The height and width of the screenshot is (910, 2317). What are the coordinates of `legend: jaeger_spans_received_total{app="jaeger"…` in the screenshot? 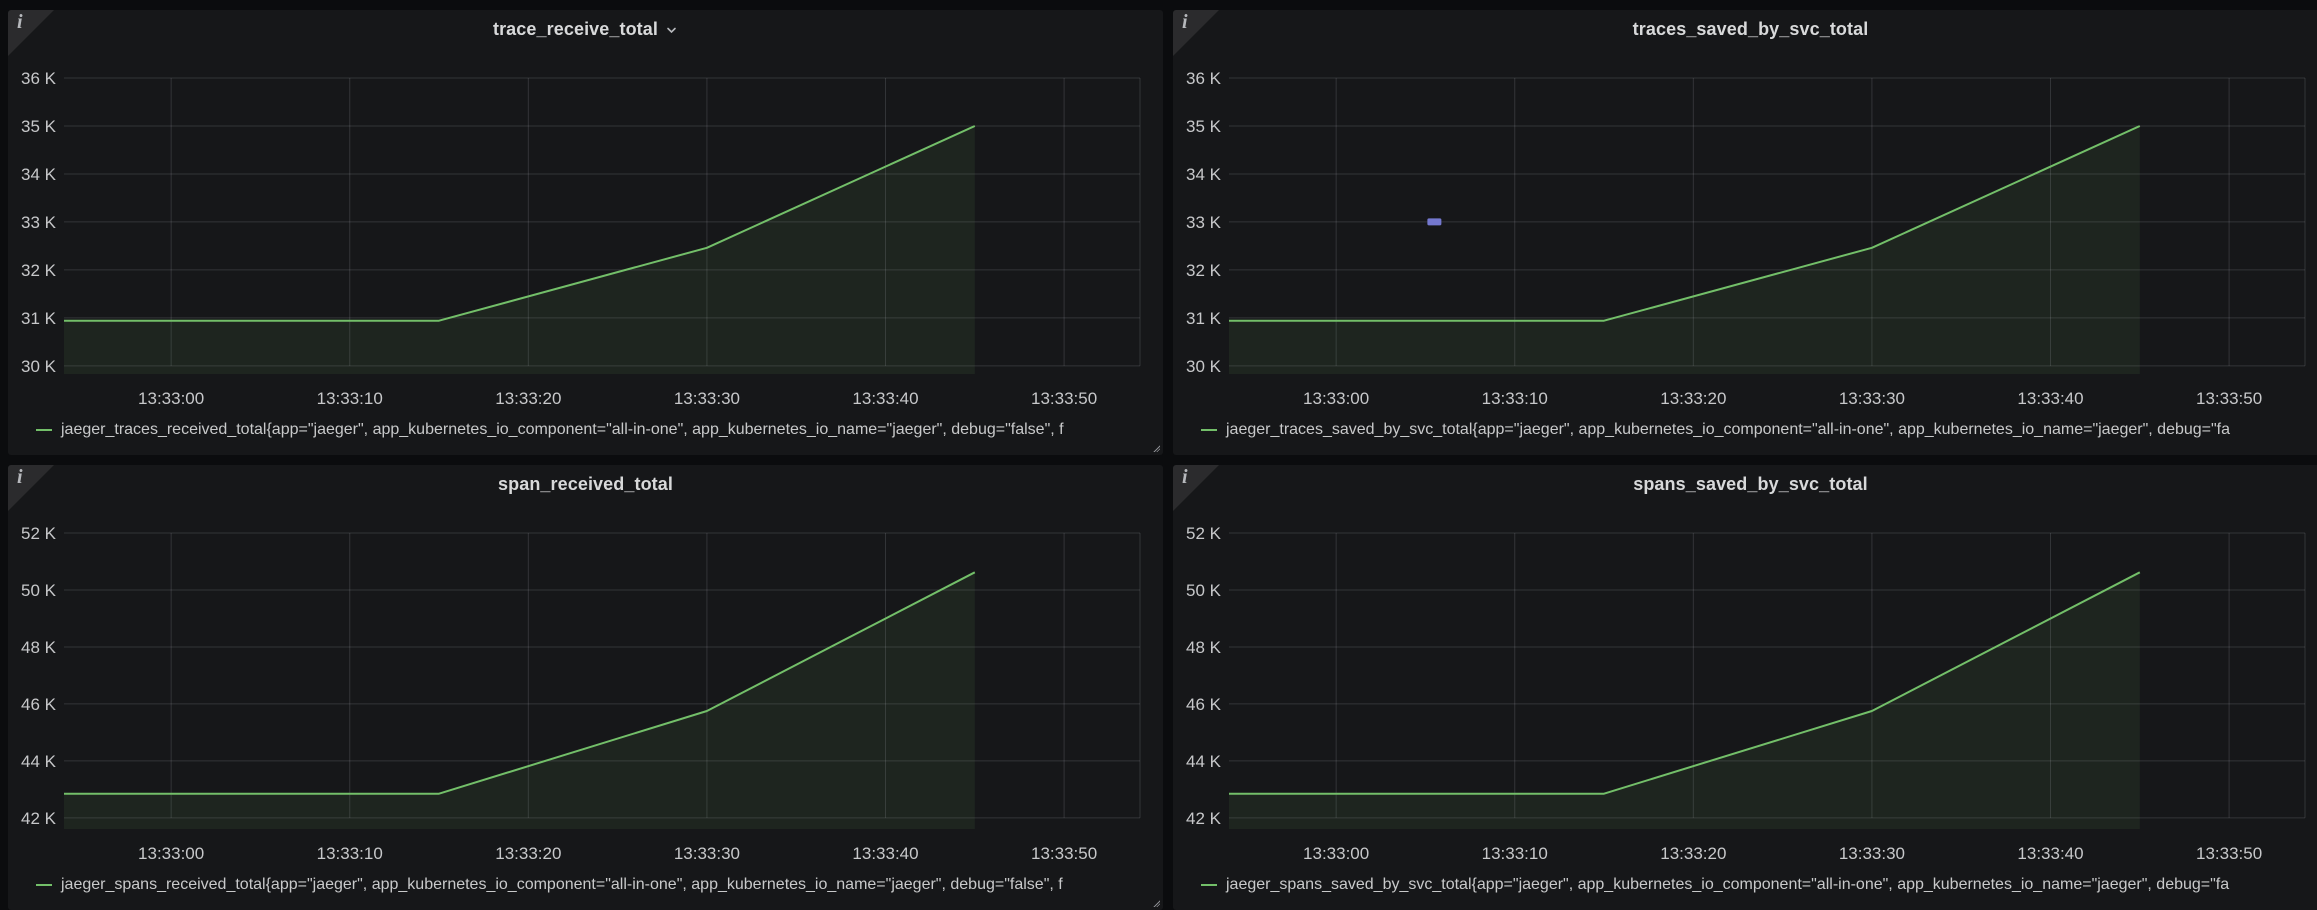 It's located at (585, 886).